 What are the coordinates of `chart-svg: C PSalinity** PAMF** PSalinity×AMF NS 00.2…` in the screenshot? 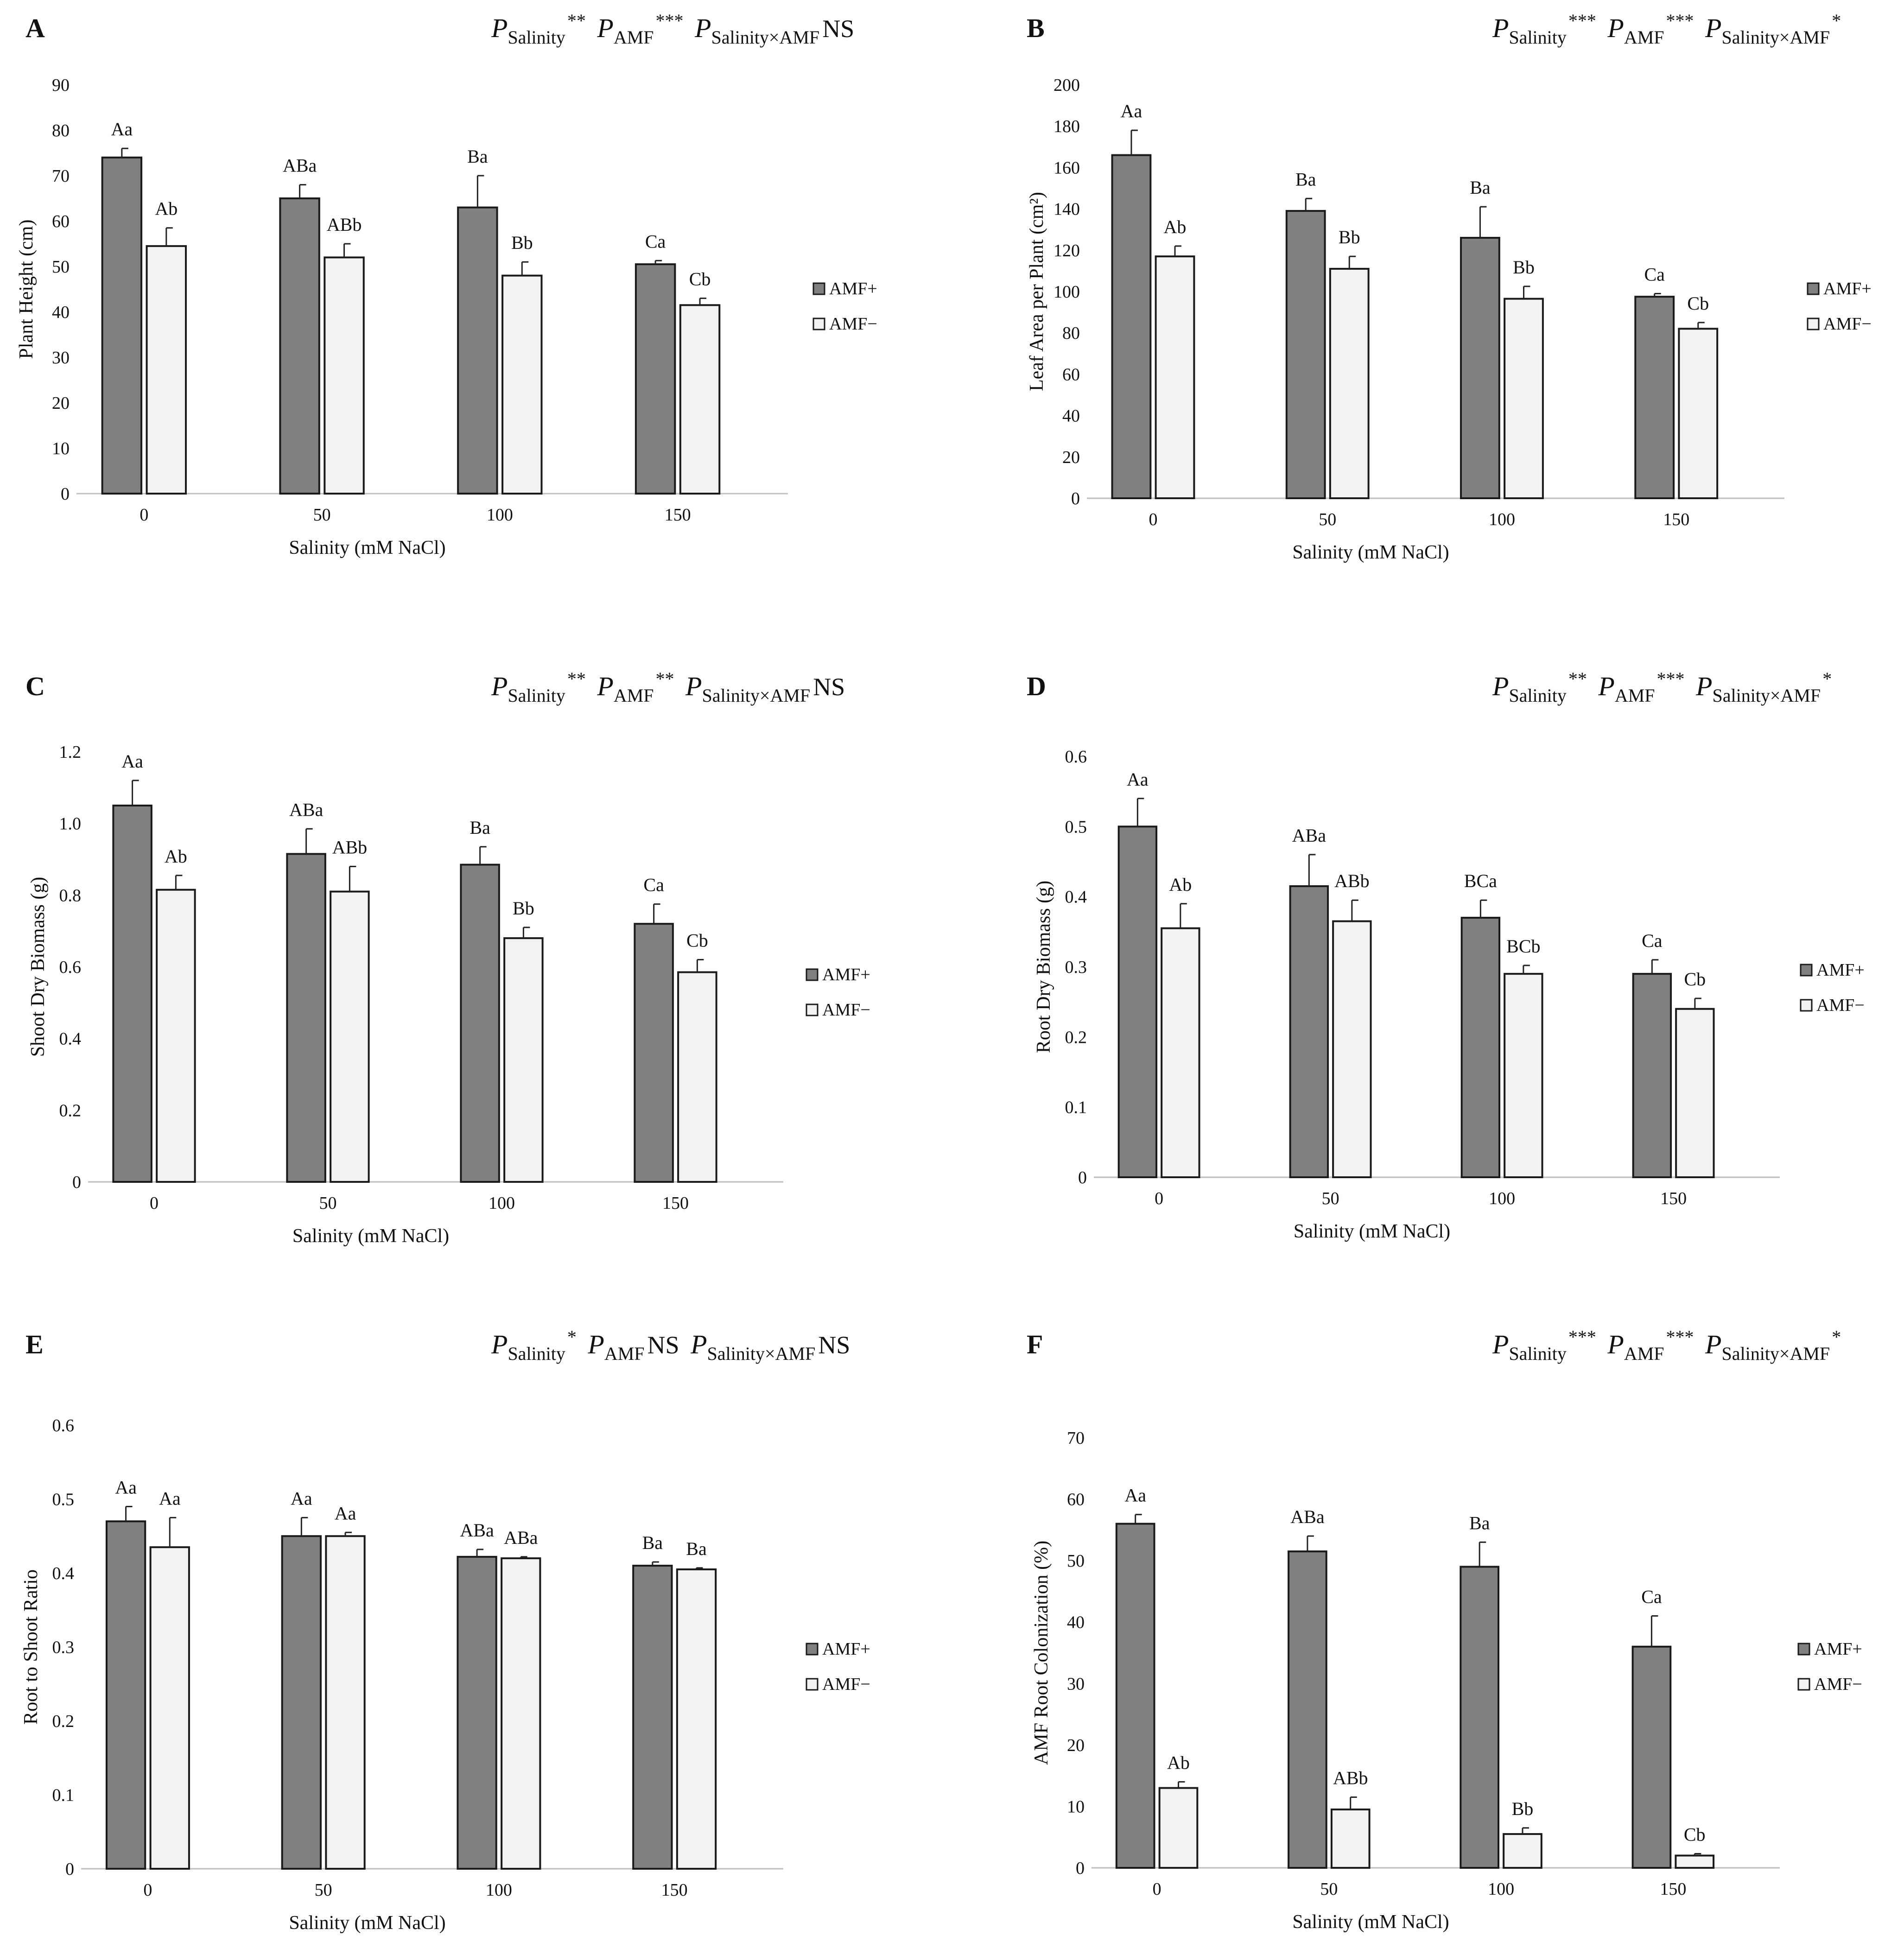 It's located at (447, 958).